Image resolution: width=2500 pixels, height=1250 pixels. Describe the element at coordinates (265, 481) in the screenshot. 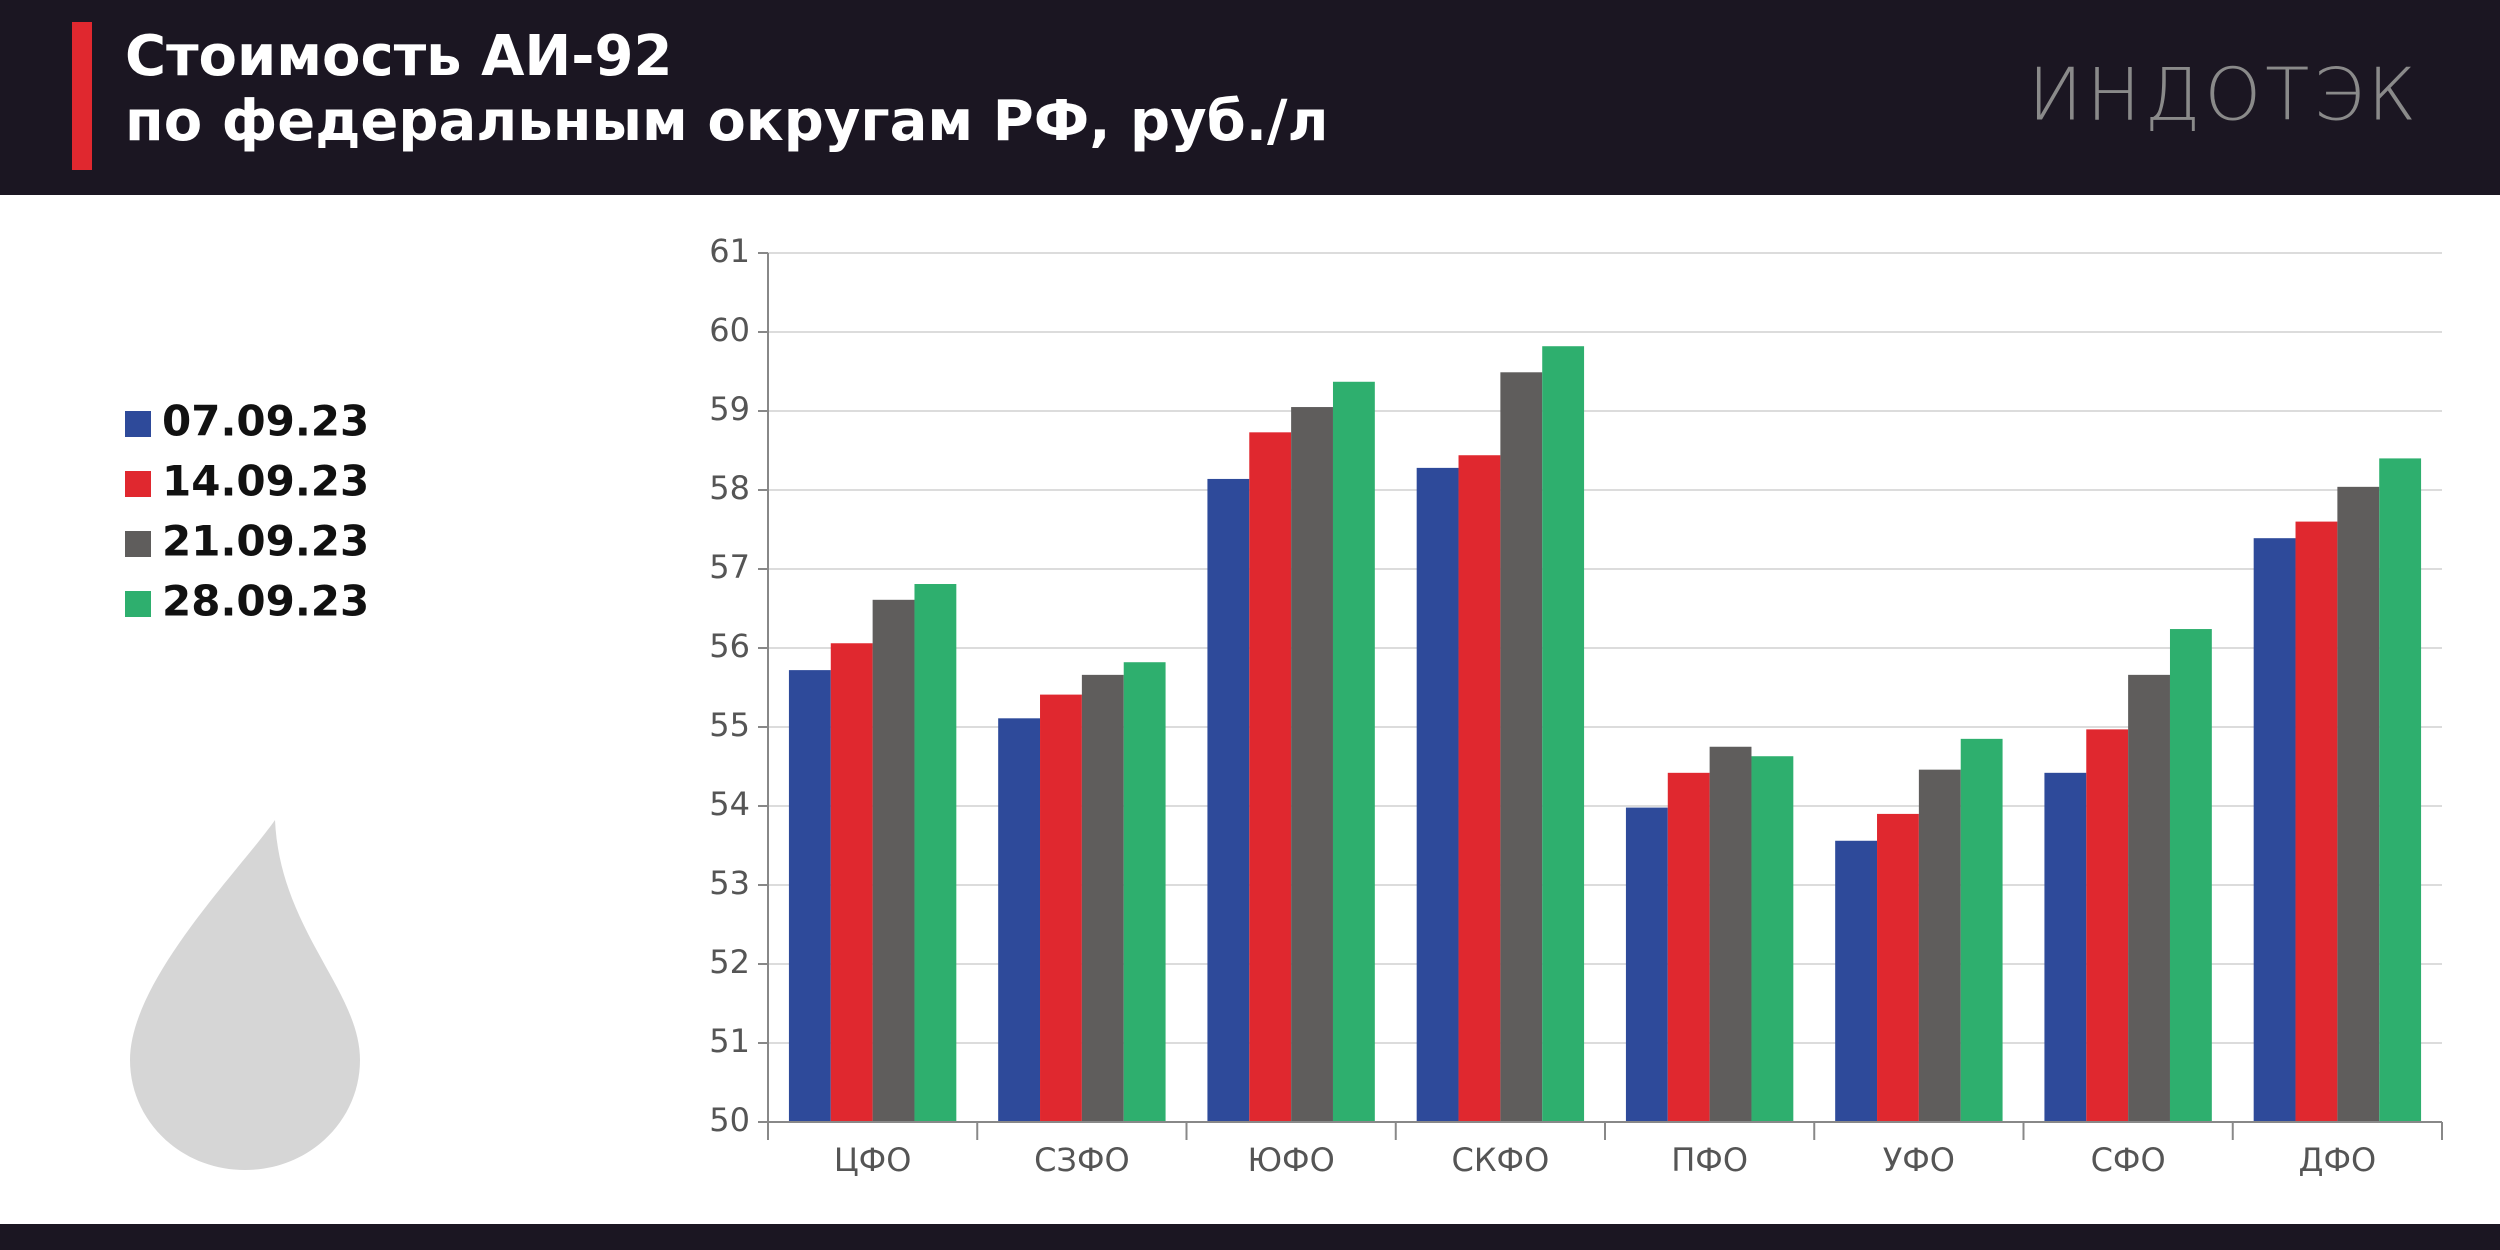

I see `legend-label: 14.09.23` at that location.